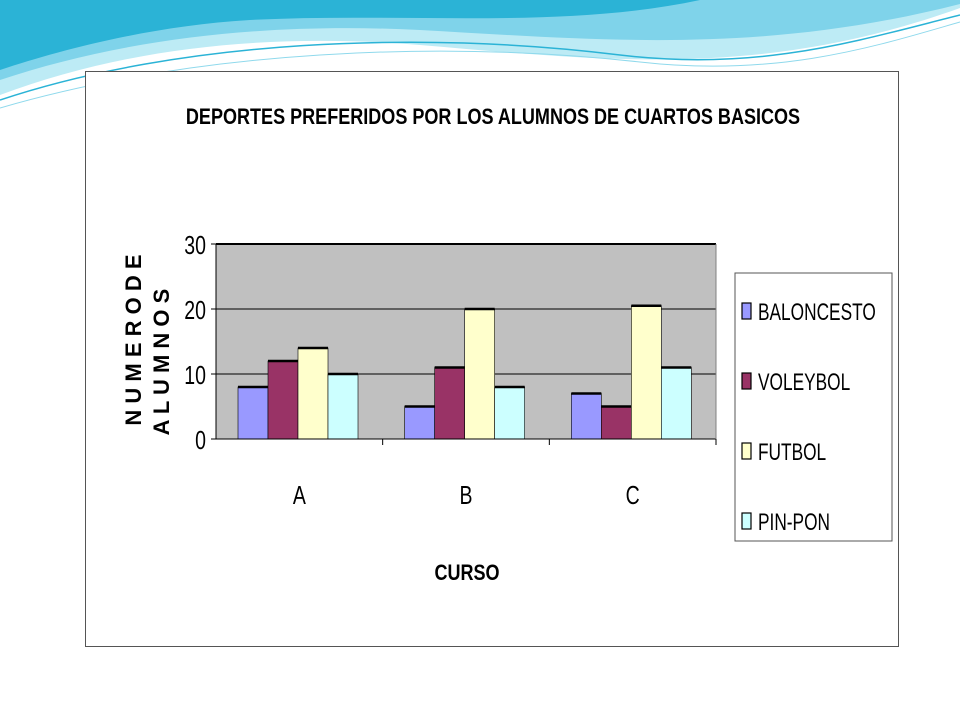 This screenshot has height=720, width=960. Describe the element at coordinates (195, 374) in the screenshot. I see `y-tick-label: 10` at that location.